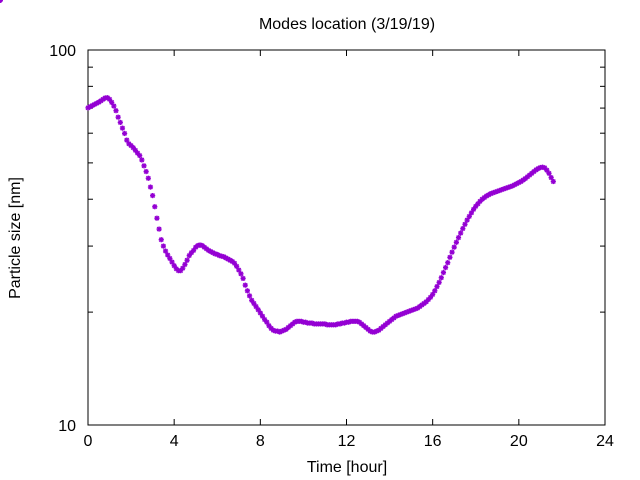 The height and width of the screenshot is (480, 640). What do you see at coordinates (519, 441) in the screenshot?
I see `x-tick-label: 20` at bounding box center [519, 441].